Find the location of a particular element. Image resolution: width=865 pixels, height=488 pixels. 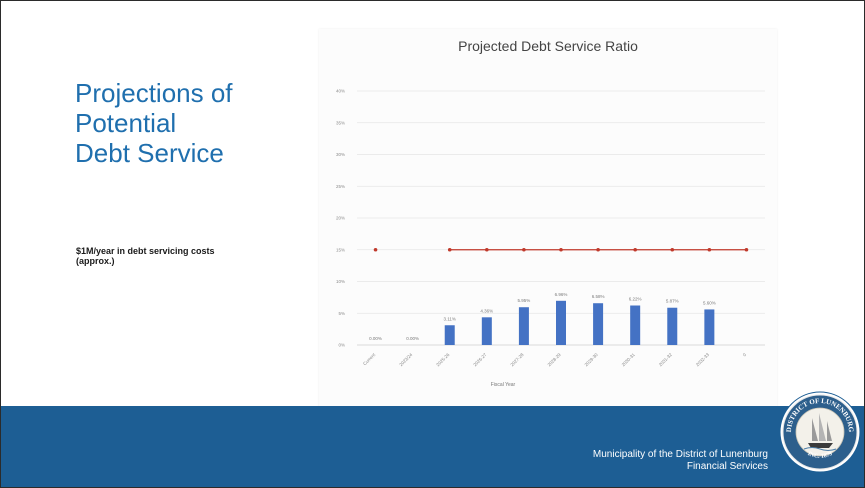

policy-series is located at coordinates (561, 249).